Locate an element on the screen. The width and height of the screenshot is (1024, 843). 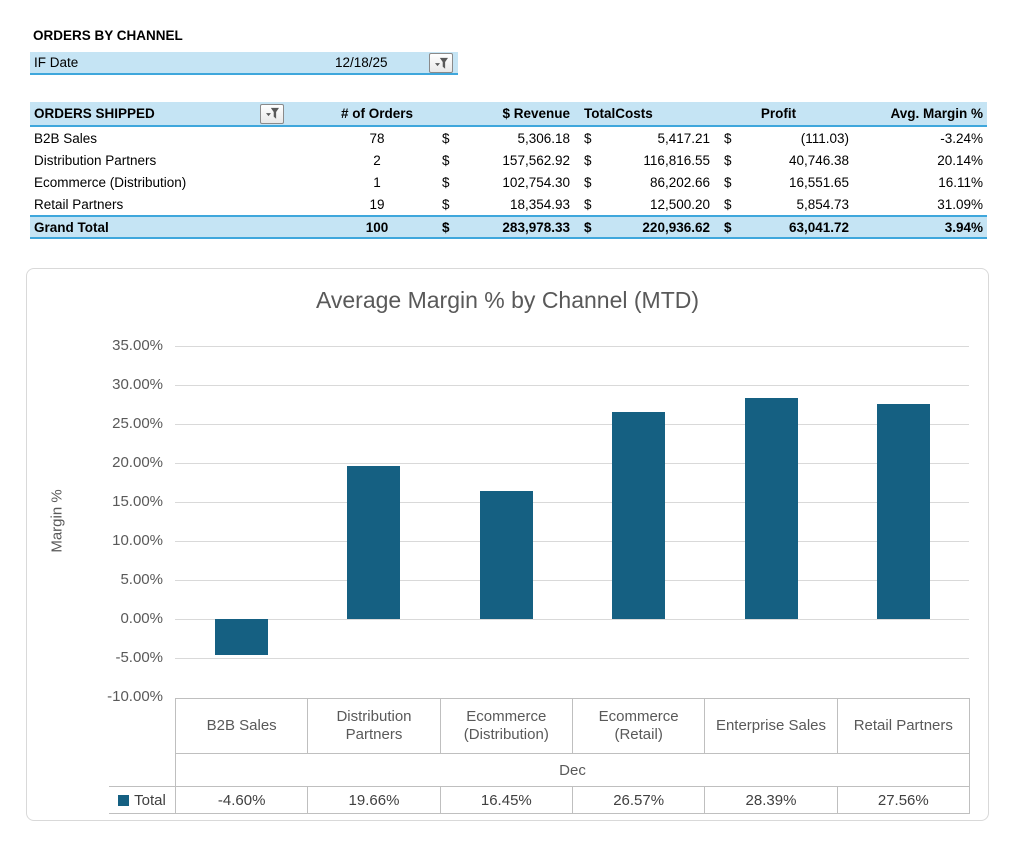
data-table-value: 28.39% is located at coordinates (770, 800).